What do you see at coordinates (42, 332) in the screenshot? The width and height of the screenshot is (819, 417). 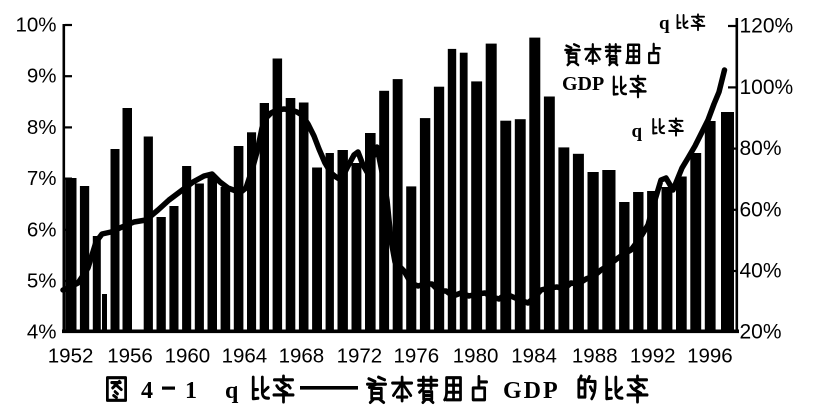 I see `svg-text: 4%` at bounding box center [42, 332].